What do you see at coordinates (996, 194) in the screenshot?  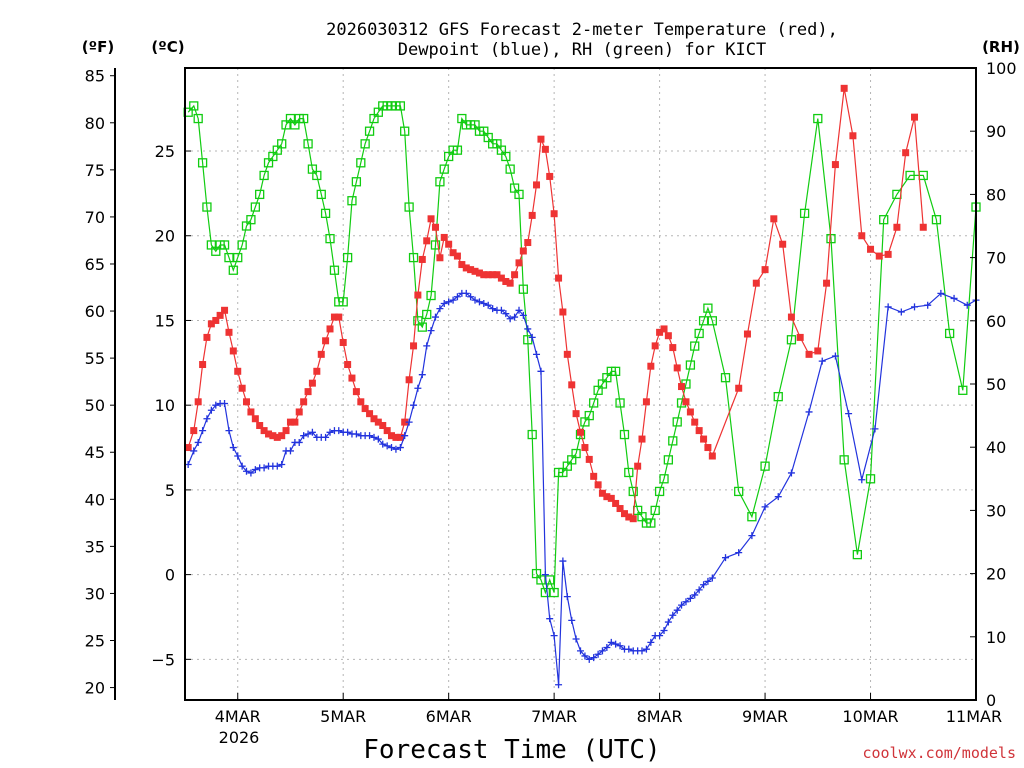 I see `rh-tick-label: 80` at bounding box center [996, 194].